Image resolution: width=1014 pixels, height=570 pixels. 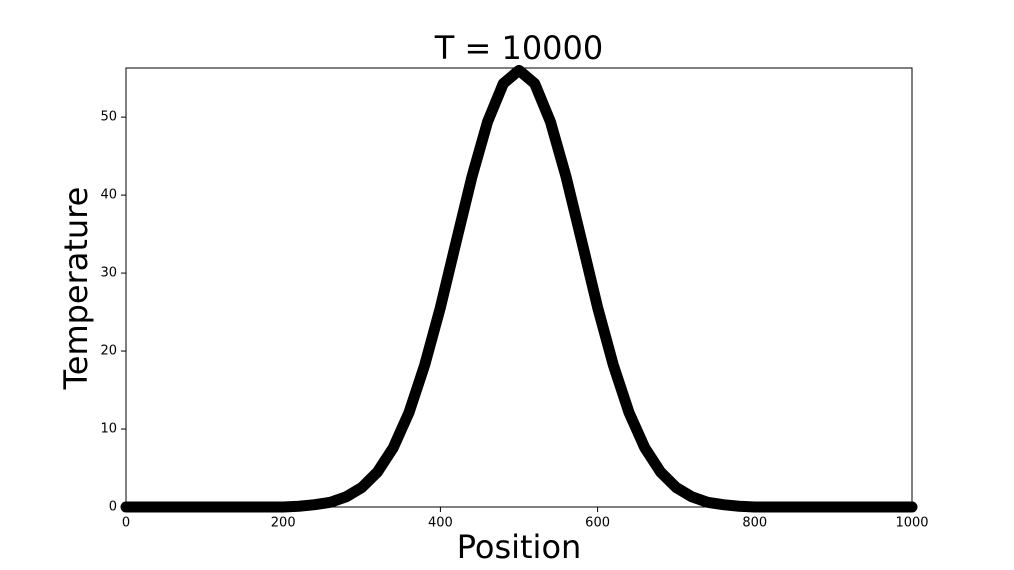 I want to click on x-tick-label: 400, so click(x=440, y=523).